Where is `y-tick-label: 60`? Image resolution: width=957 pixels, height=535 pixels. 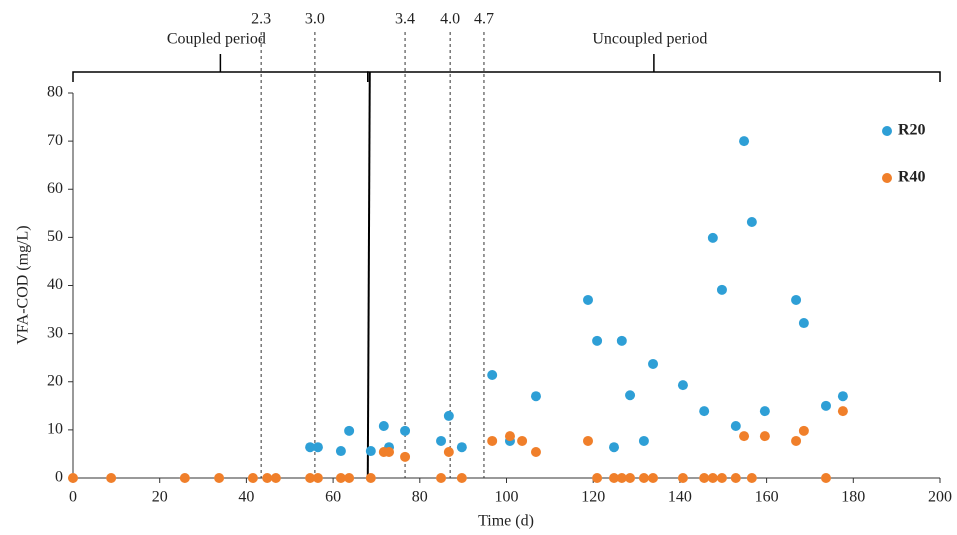 y-tick-label: 60 is located at coordinates (55, 188).